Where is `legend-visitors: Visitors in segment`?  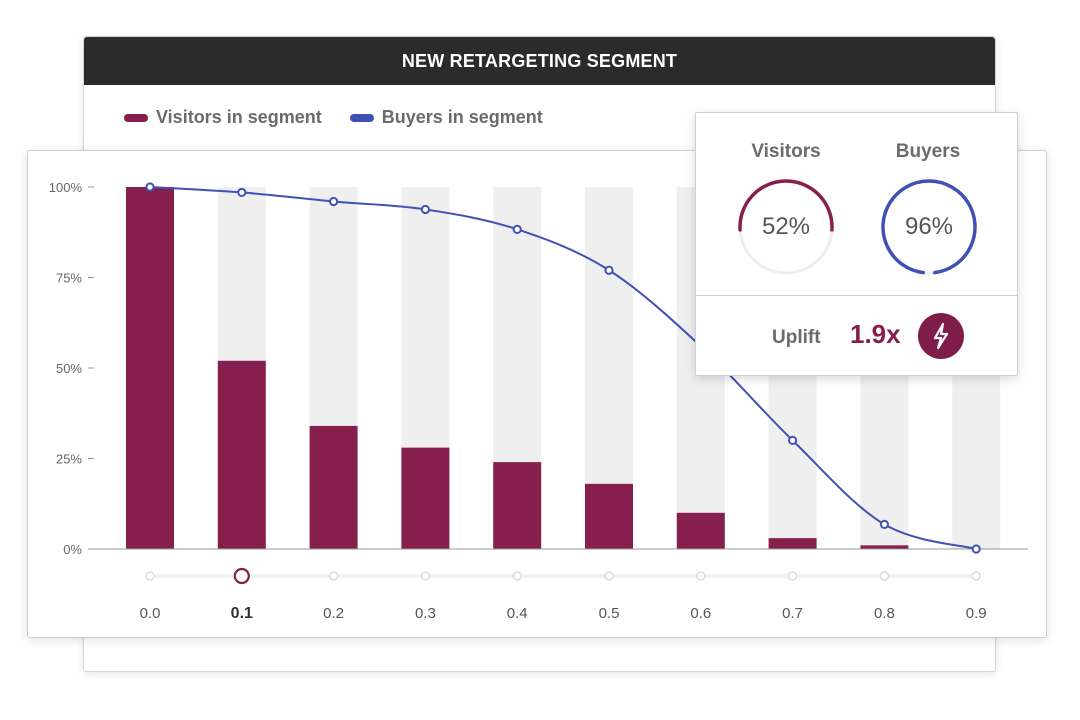 legend-visitors: Visitors in segment is located at coordinates (223, 117).